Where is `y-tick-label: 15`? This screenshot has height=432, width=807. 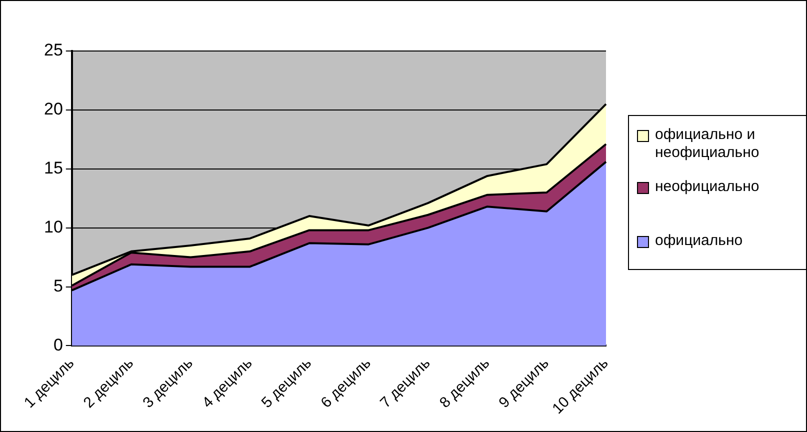
y-tick-label: 15 is located at coordinates (53, 168).